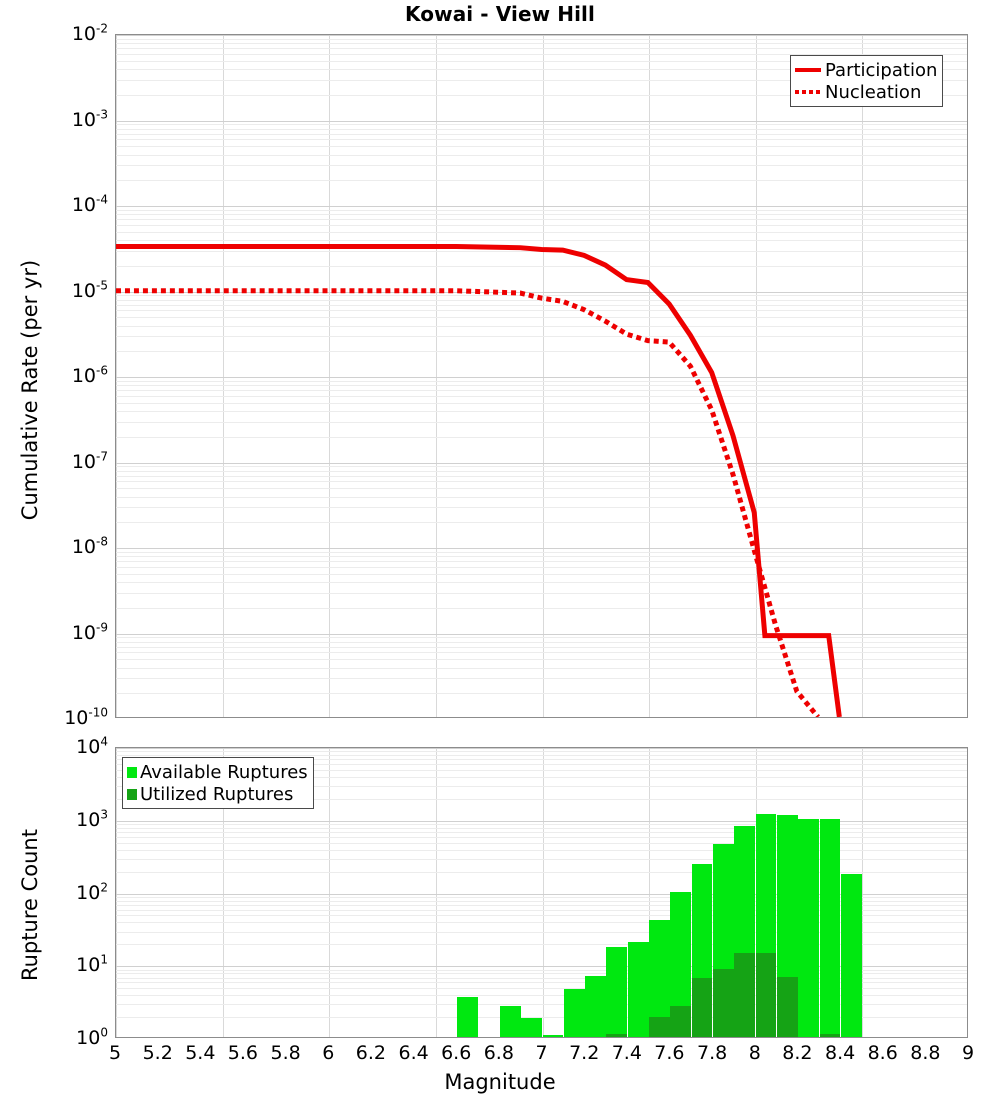  I want to click on x-tick-label: 7.2, so click(584, 1053).